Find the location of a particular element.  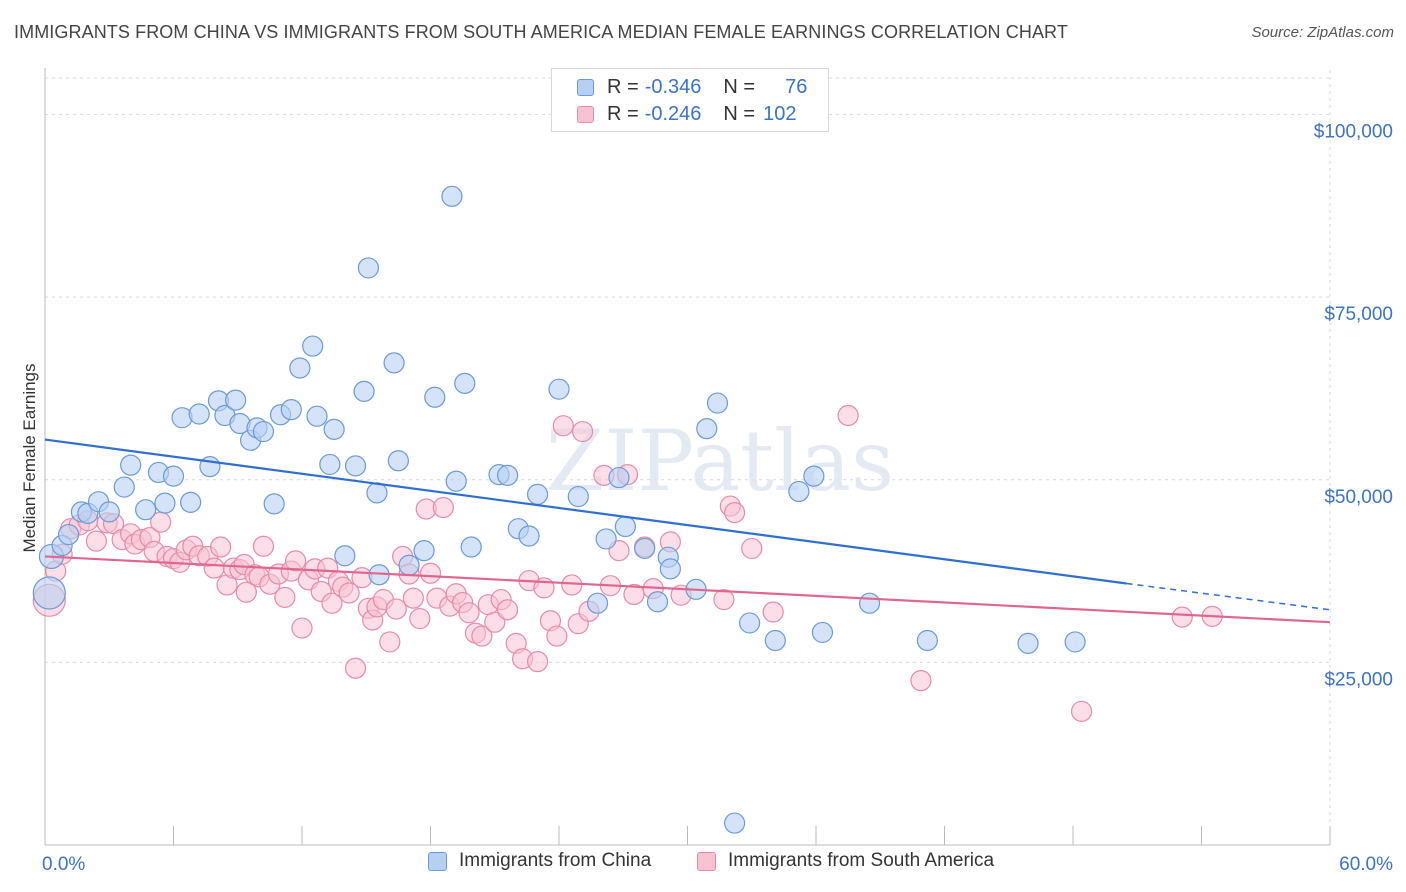

legend-label-china: Immigrants from China is located at coordinates (555, 860).